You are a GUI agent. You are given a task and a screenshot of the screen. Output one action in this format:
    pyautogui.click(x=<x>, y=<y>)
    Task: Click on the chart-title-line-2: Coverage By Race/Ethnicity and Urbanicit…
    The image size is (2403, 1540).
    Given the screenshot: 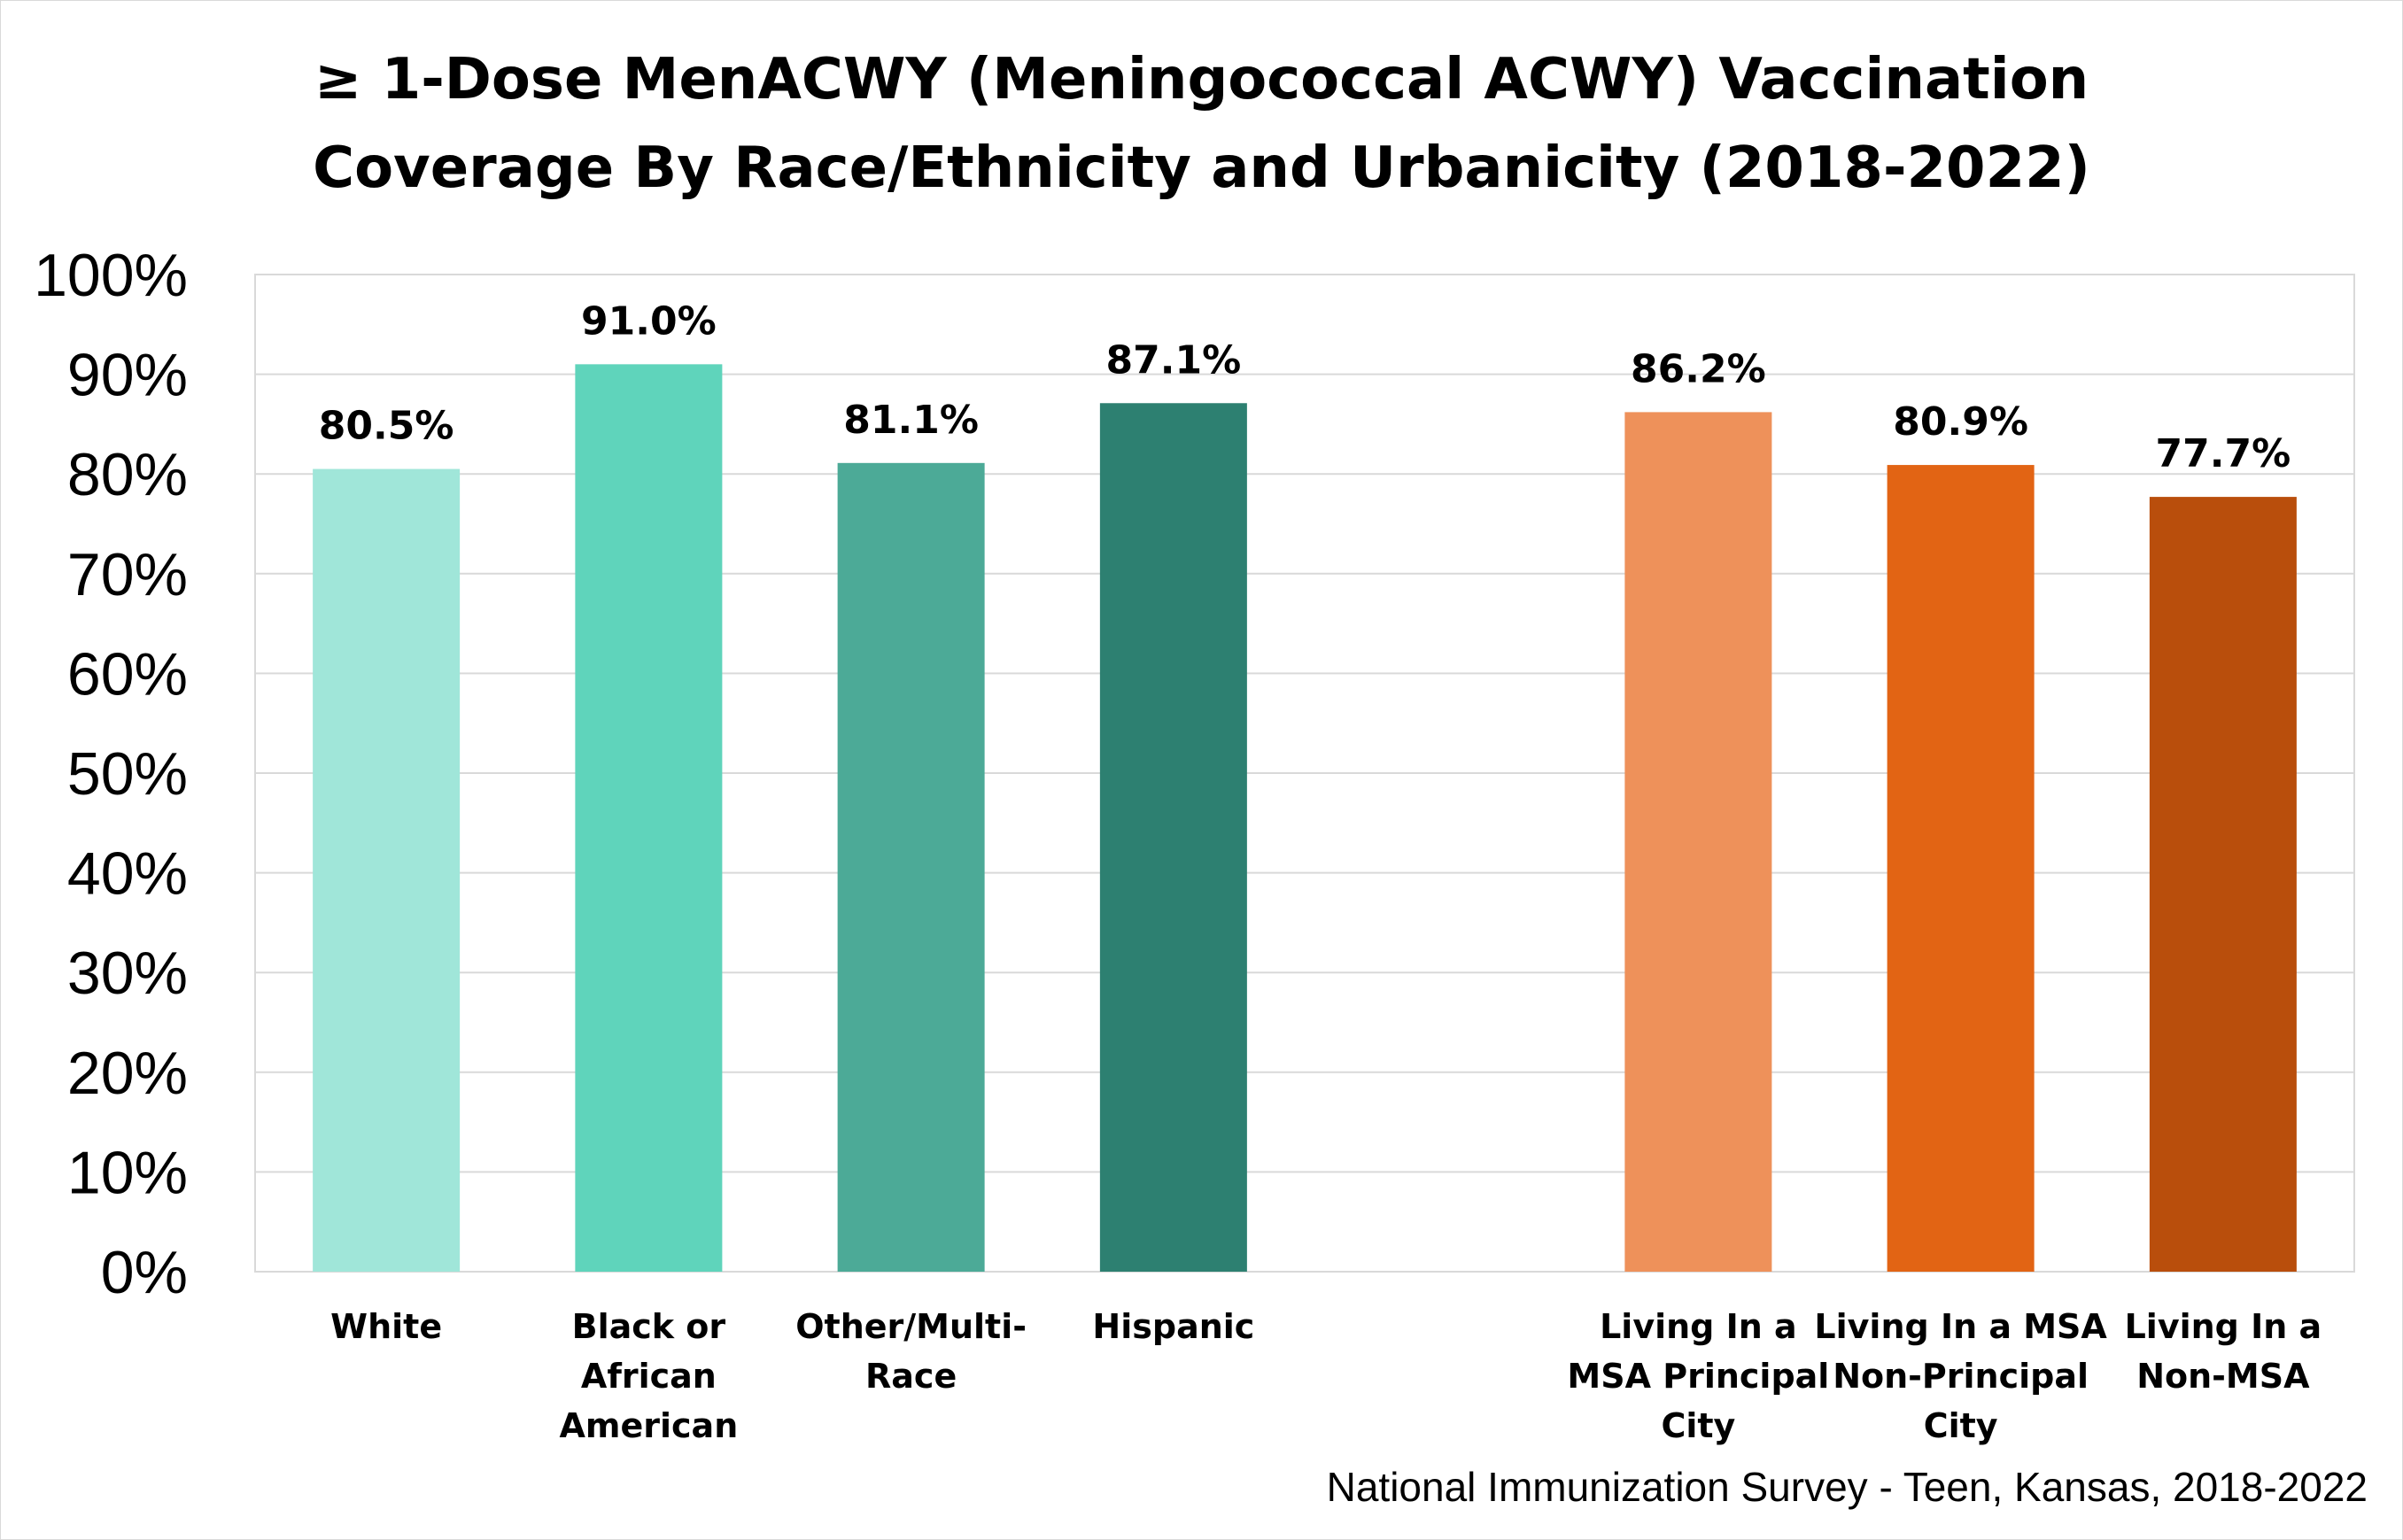 What is the action you would take?
    pyautogui.click(x=1201, y=168)
    